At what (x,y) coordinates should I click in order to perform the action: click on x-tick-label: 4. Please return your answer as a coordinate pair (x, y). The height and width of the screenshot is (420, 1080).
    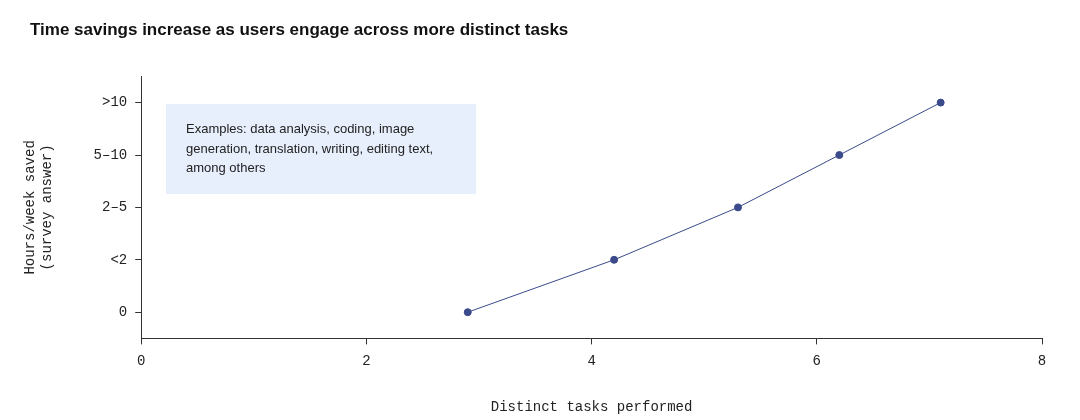
    Looking at the image, I should click on (591, 360).